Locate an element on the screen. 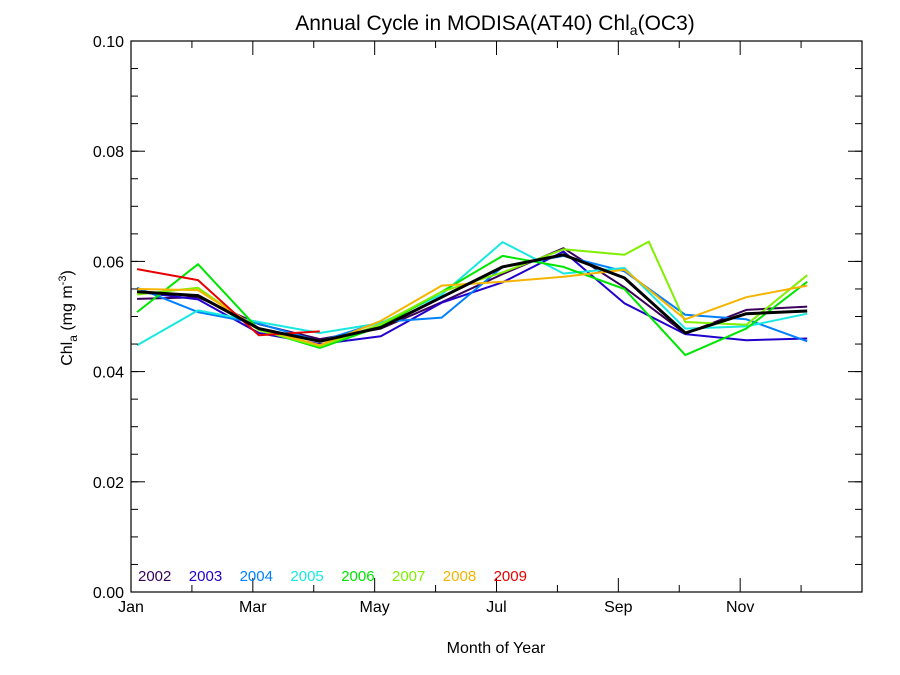  series-line-2005 is located at coordinates (472, 294).